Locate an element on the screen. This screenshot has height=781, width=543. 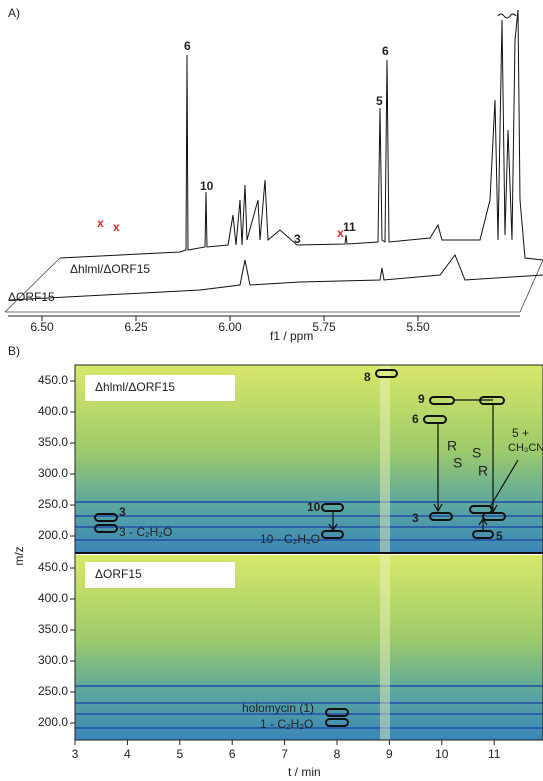
panel-title: ΔORF15 is located at coordinates (118, 574).